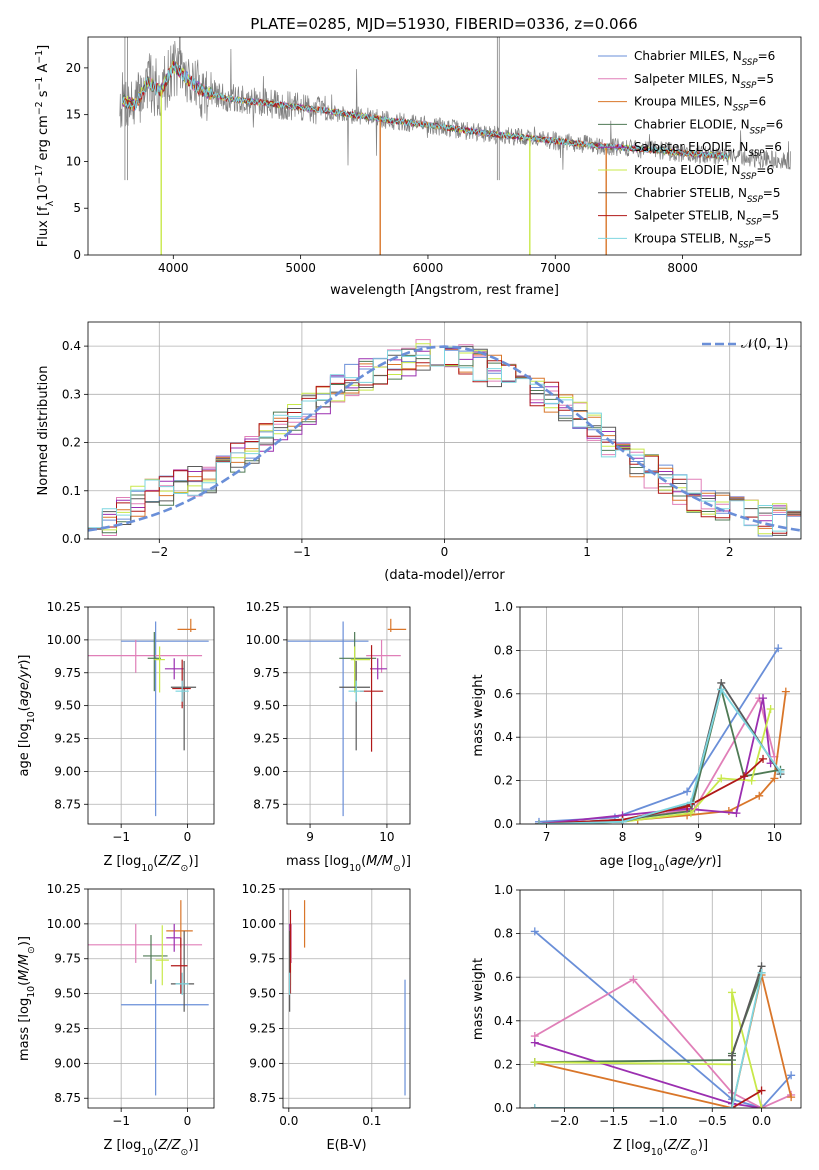  Describe the element at coordinates (77, 208) in the screenshot. I see `y-tick-label: 5` at that location.